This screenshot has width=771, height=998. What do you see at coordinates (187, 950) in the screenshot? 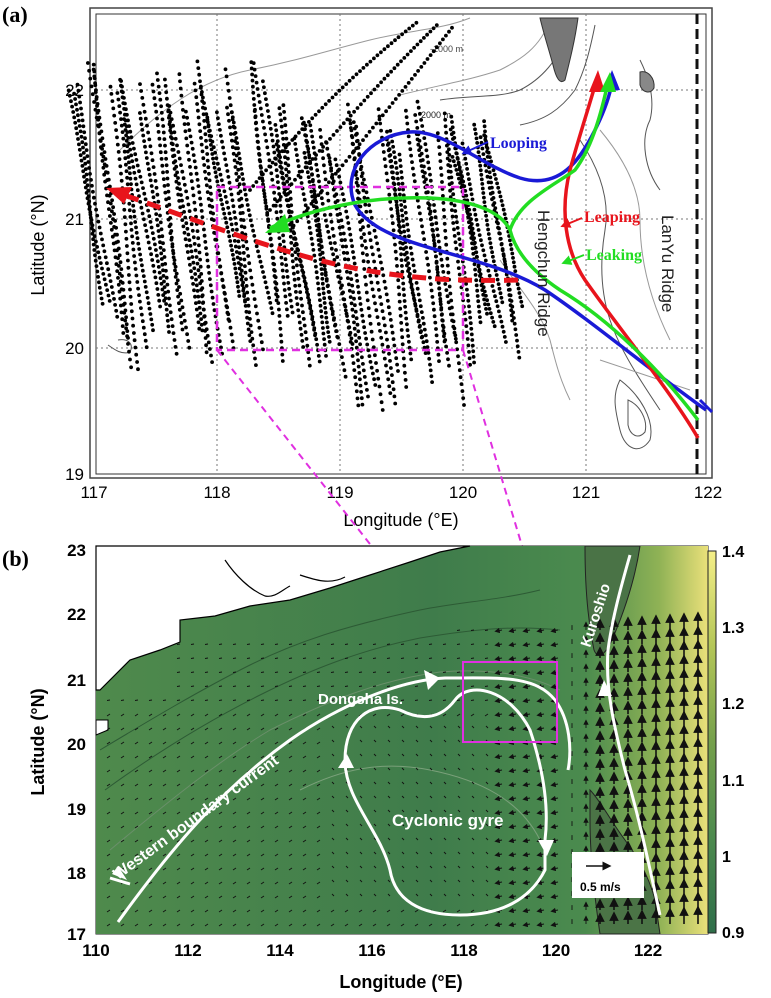
I see `x-tick: 112` at bounding box center [187, 950].